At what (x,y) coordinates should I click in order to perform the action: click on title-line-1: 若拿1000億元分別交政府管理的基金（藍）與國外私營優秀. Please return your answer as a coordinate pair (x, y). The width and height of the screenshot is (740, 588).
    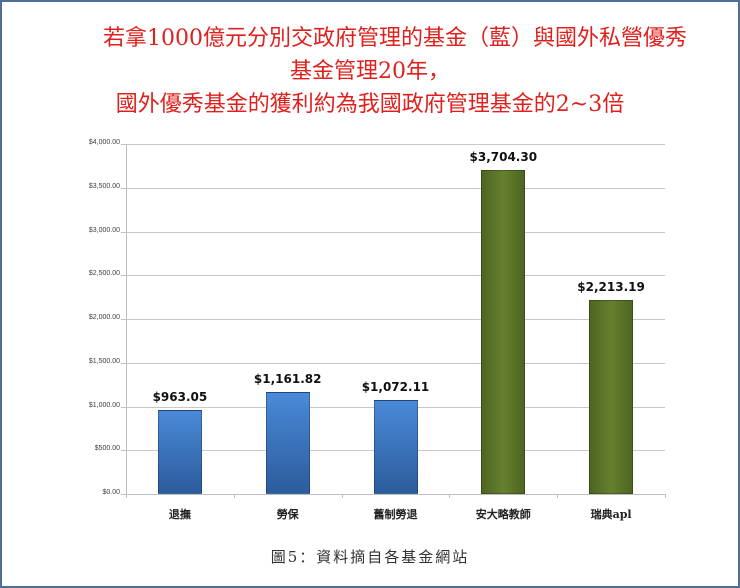
    Looking at the image, I should click on (395, 38).